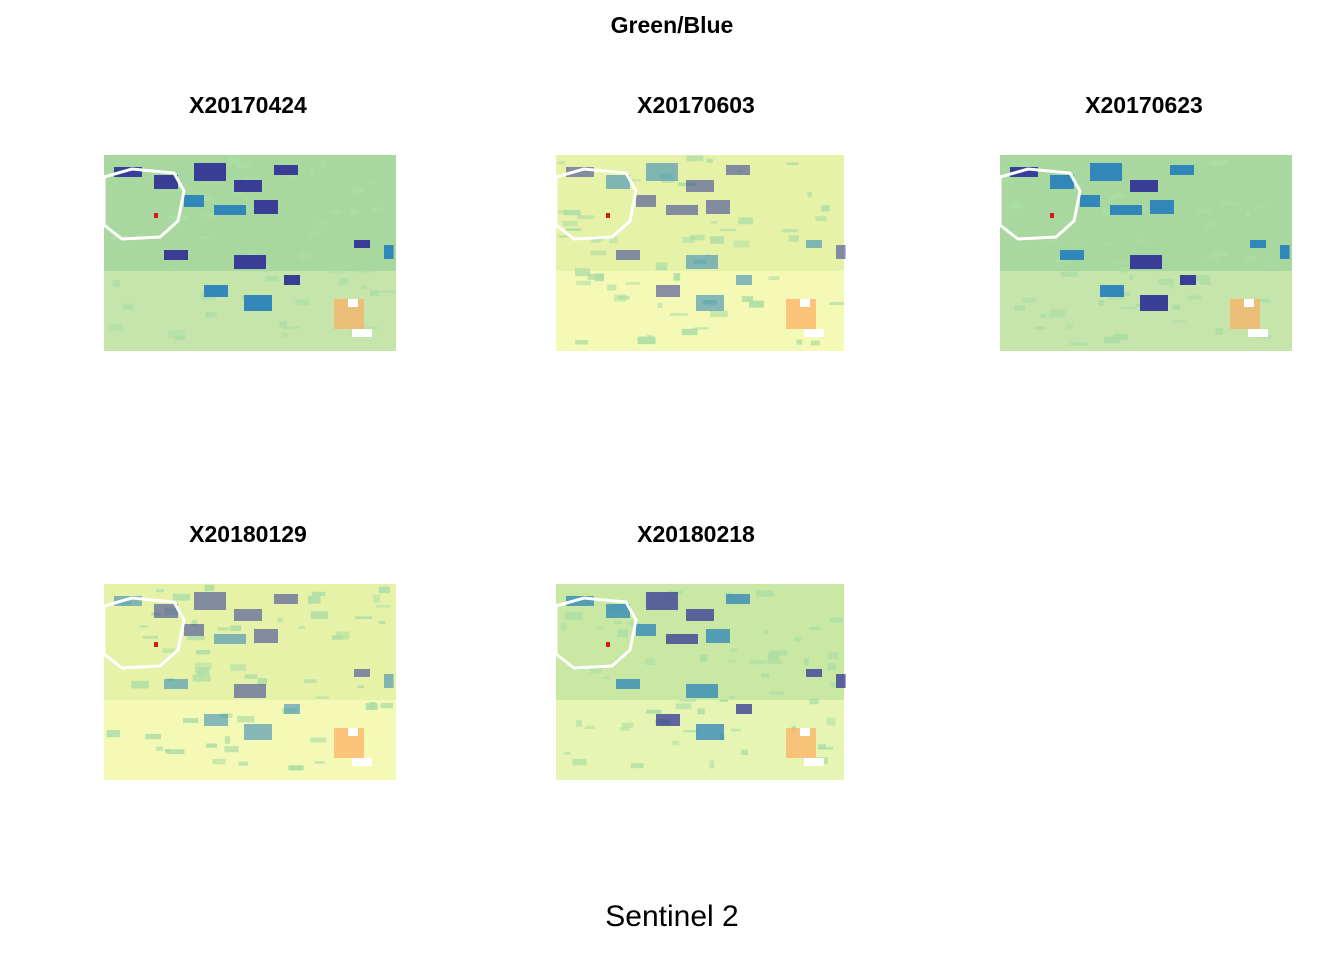  What do you see at coordinates (672, 25) in the screenshot?
I see `figure-title: Green/Blue` at bounding box center [672, 25].